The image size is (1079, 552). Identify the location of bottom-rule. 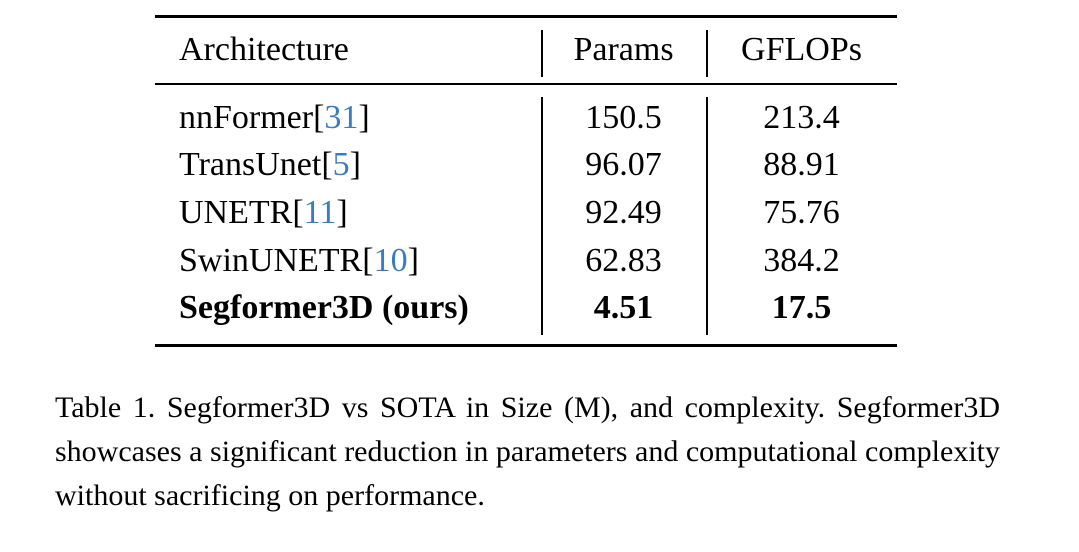
(526, 345).